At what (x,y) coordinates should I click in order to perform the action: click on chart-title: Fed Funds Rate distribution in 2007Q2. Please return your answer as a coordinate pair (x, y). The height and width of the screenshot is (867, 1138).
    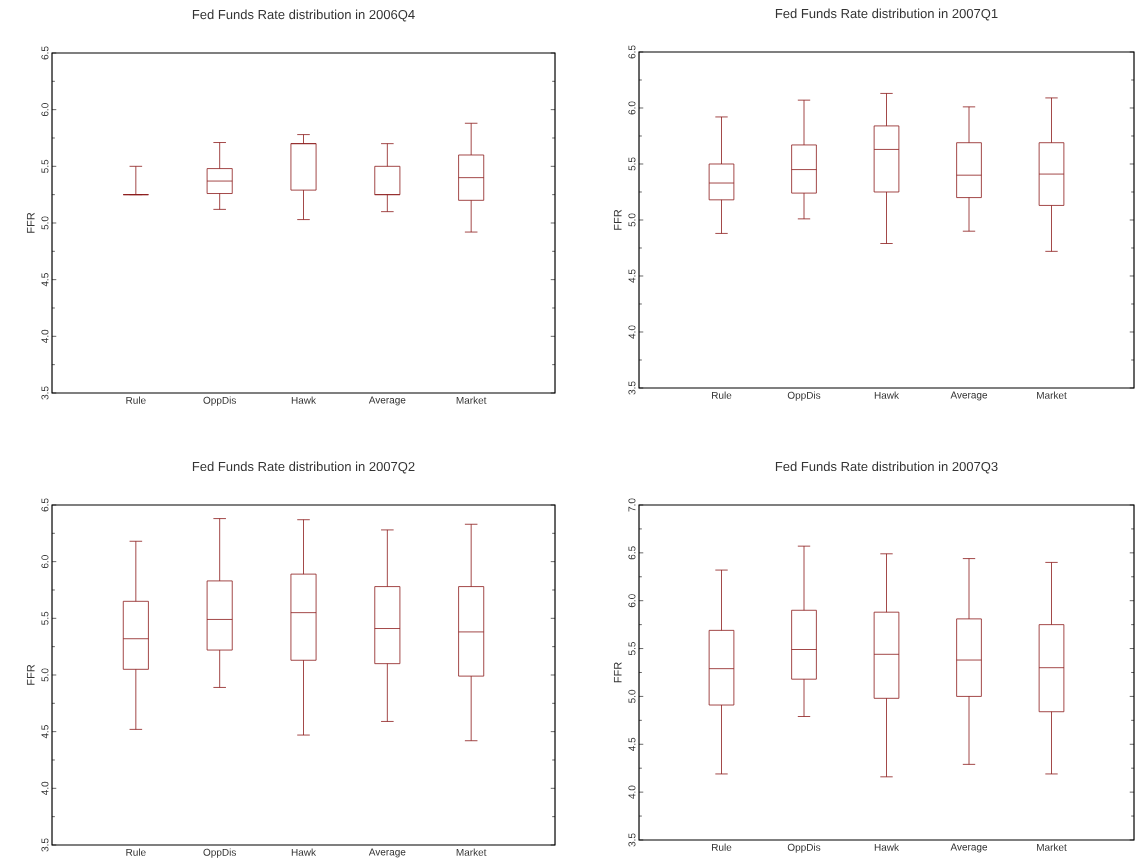
    Looking at the image, I should click on (303, 467).